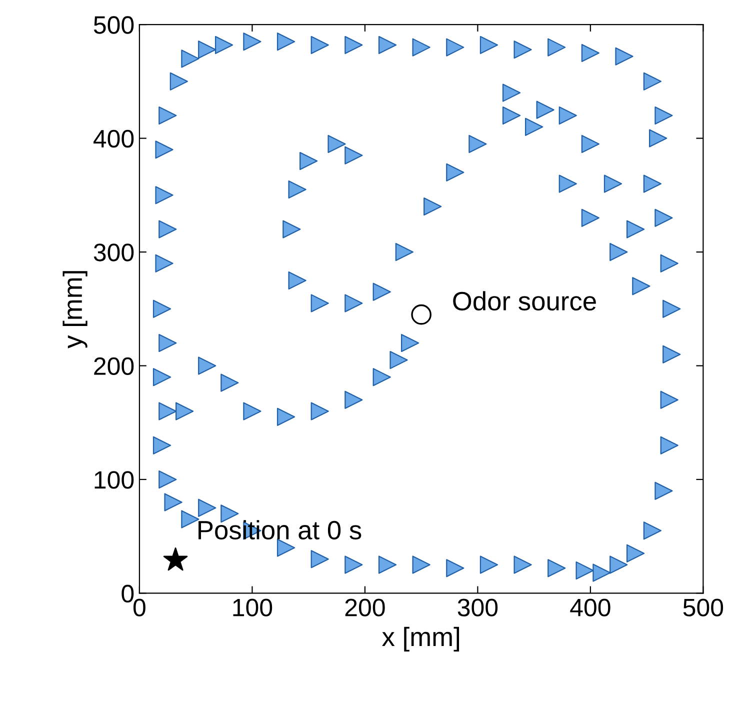 Image resolution: width=734 pixels, height=702 pixels. What do you see at coordinates (524, 301) in the screenshot?
I see `annotation: Odor source` at bounding box center [524, 301].